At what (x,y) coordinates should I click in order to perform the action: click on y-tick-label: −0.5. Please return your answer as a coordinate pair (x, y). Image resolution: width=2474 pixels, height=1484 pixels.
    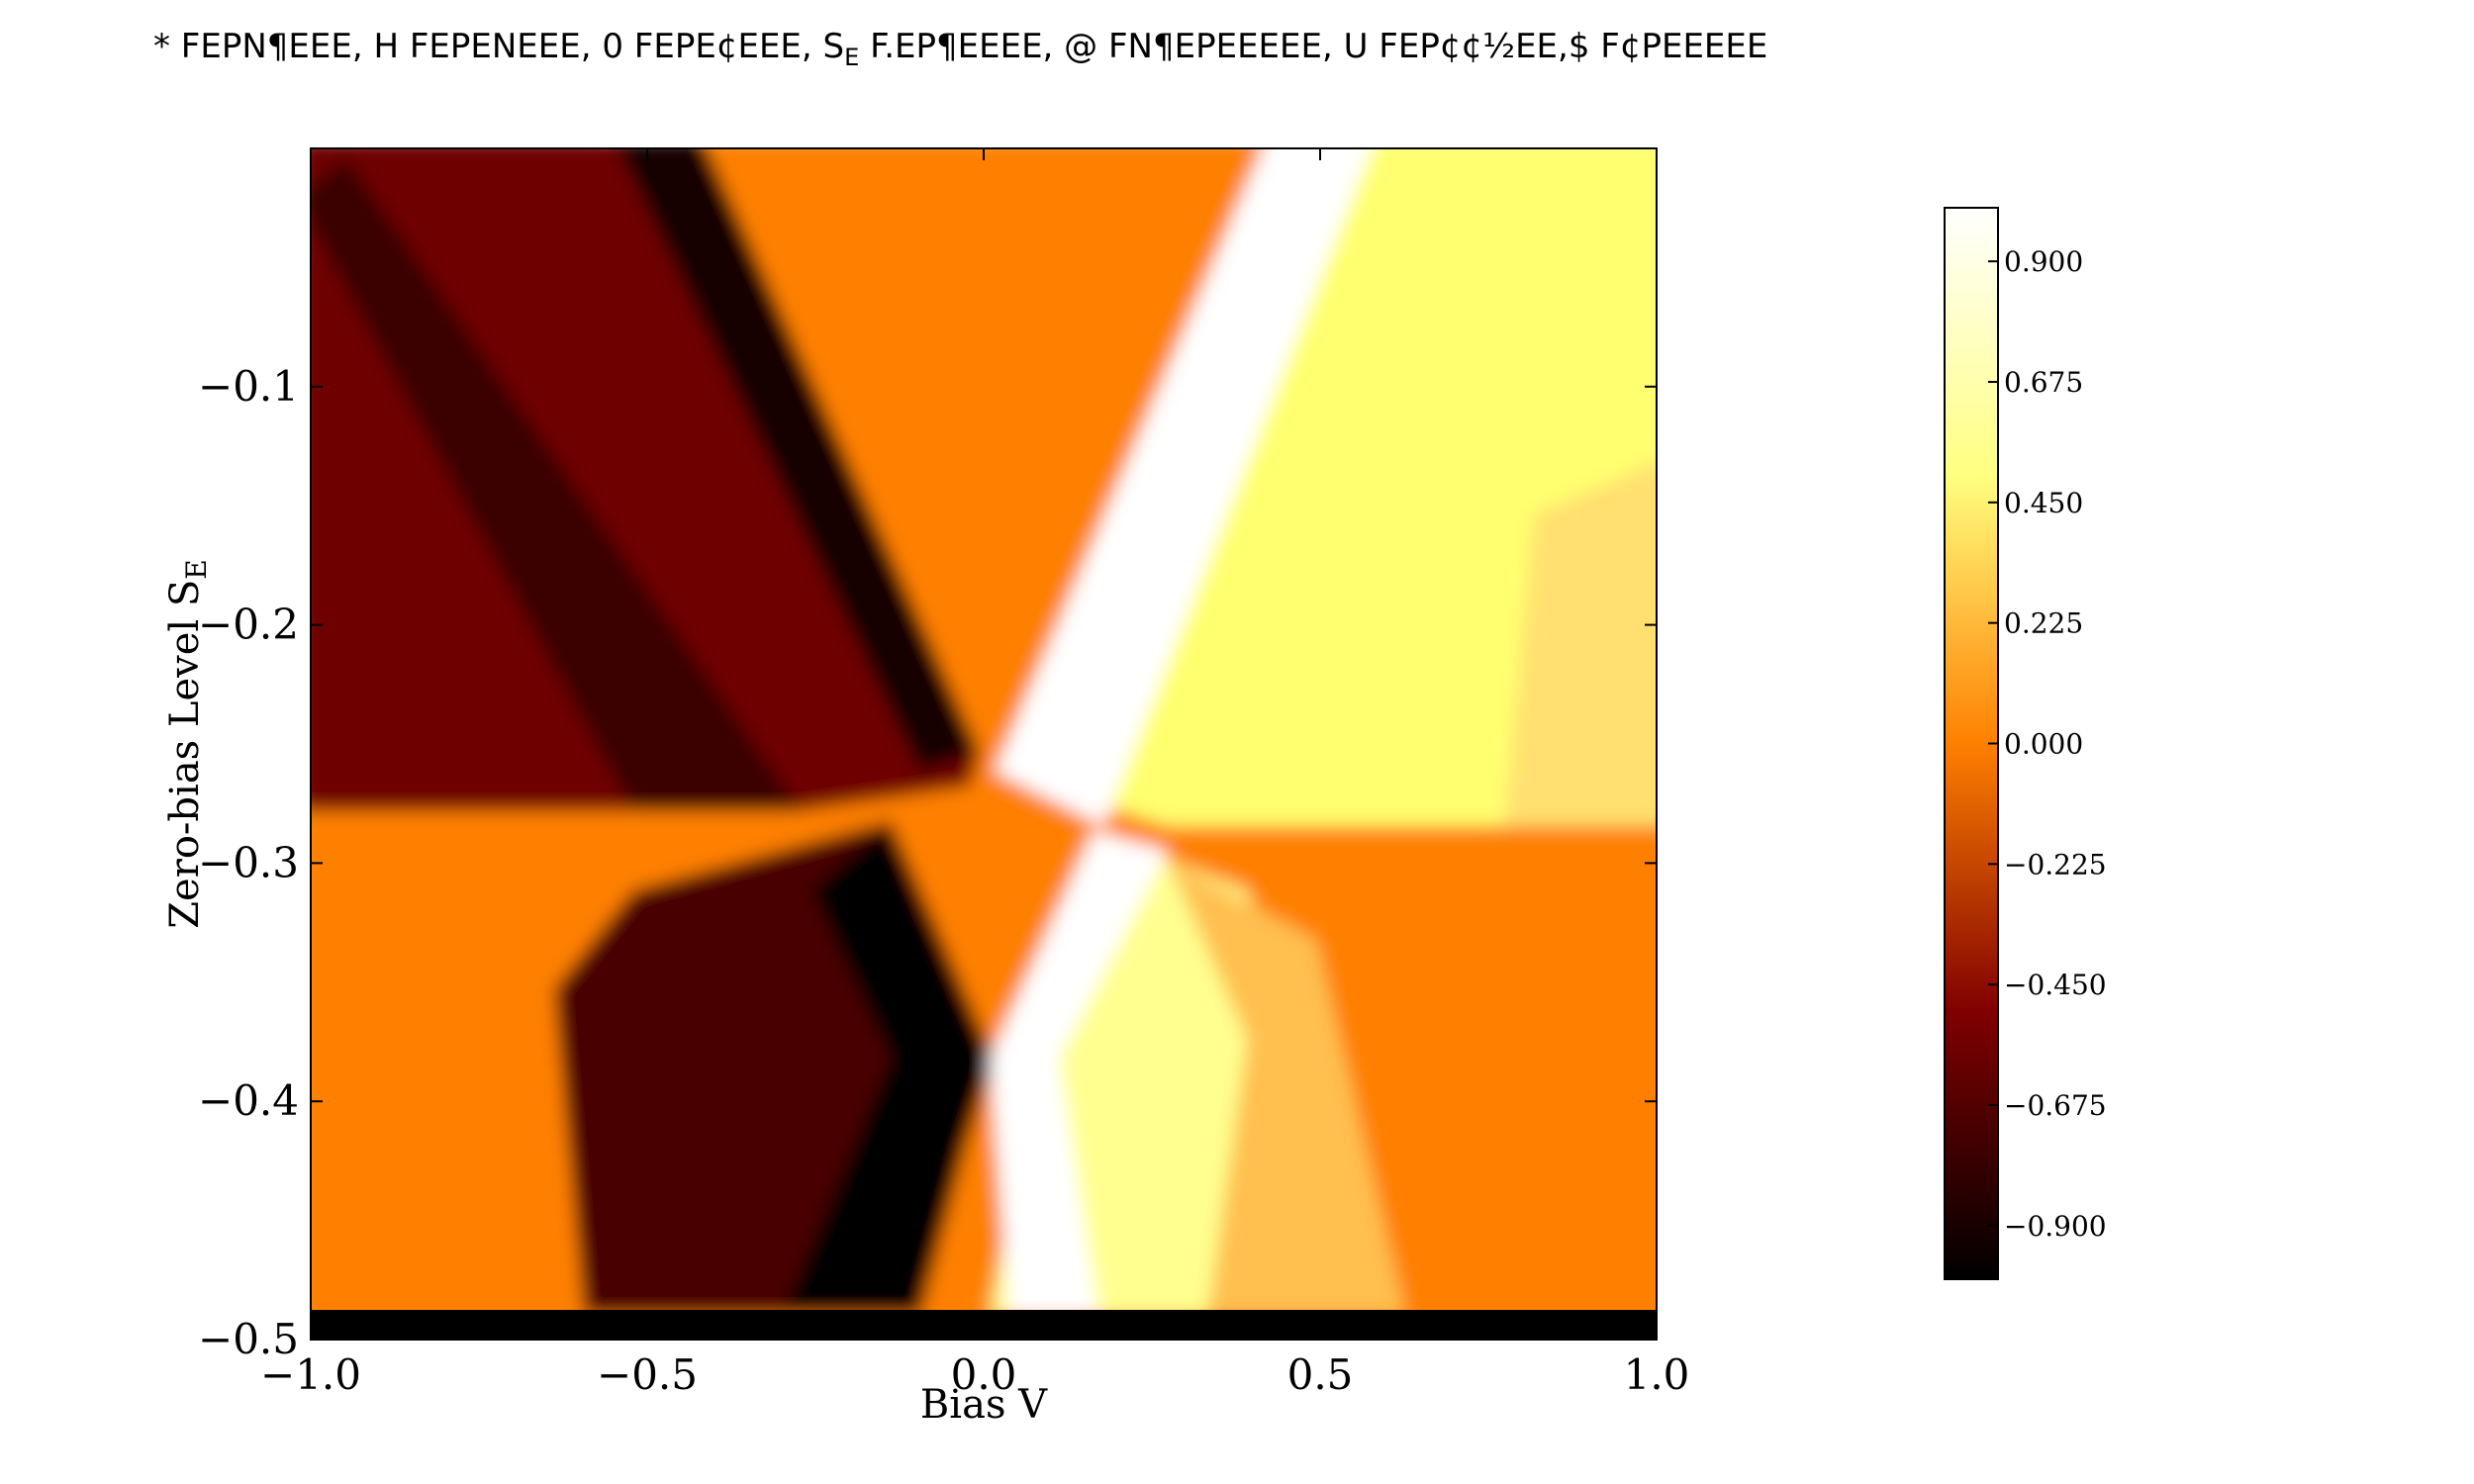
    Looking at the image, I should click on (249, 1339).